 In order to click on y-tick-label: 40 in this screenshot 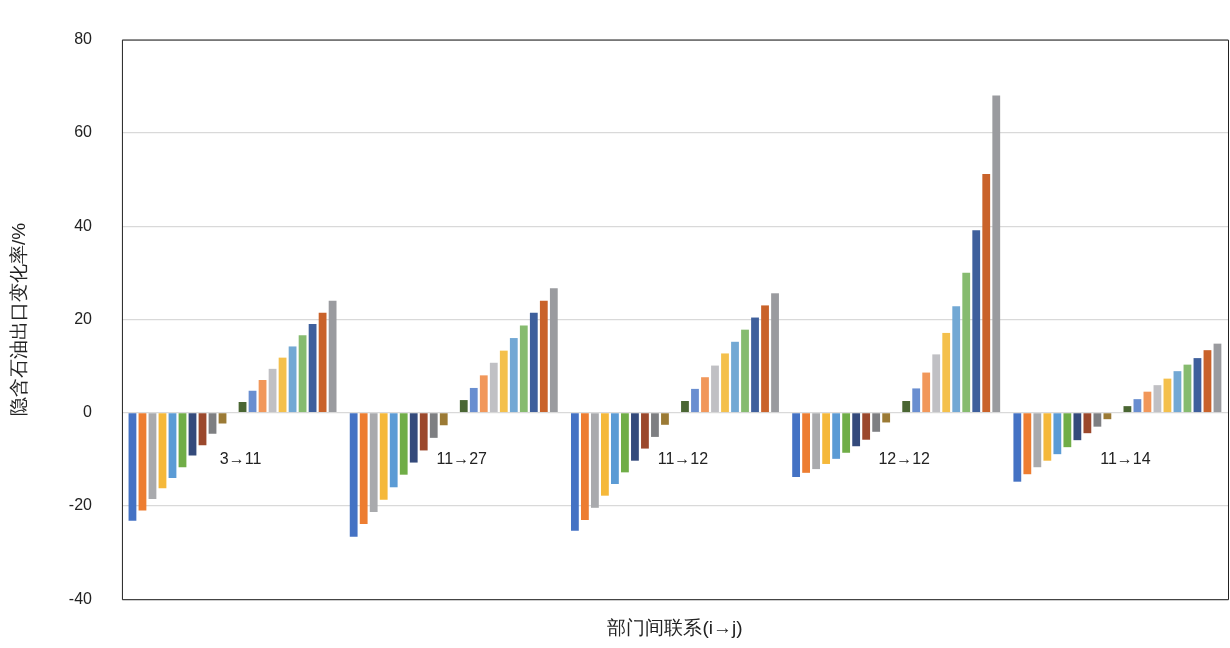, I will do `click(83, 225)`.